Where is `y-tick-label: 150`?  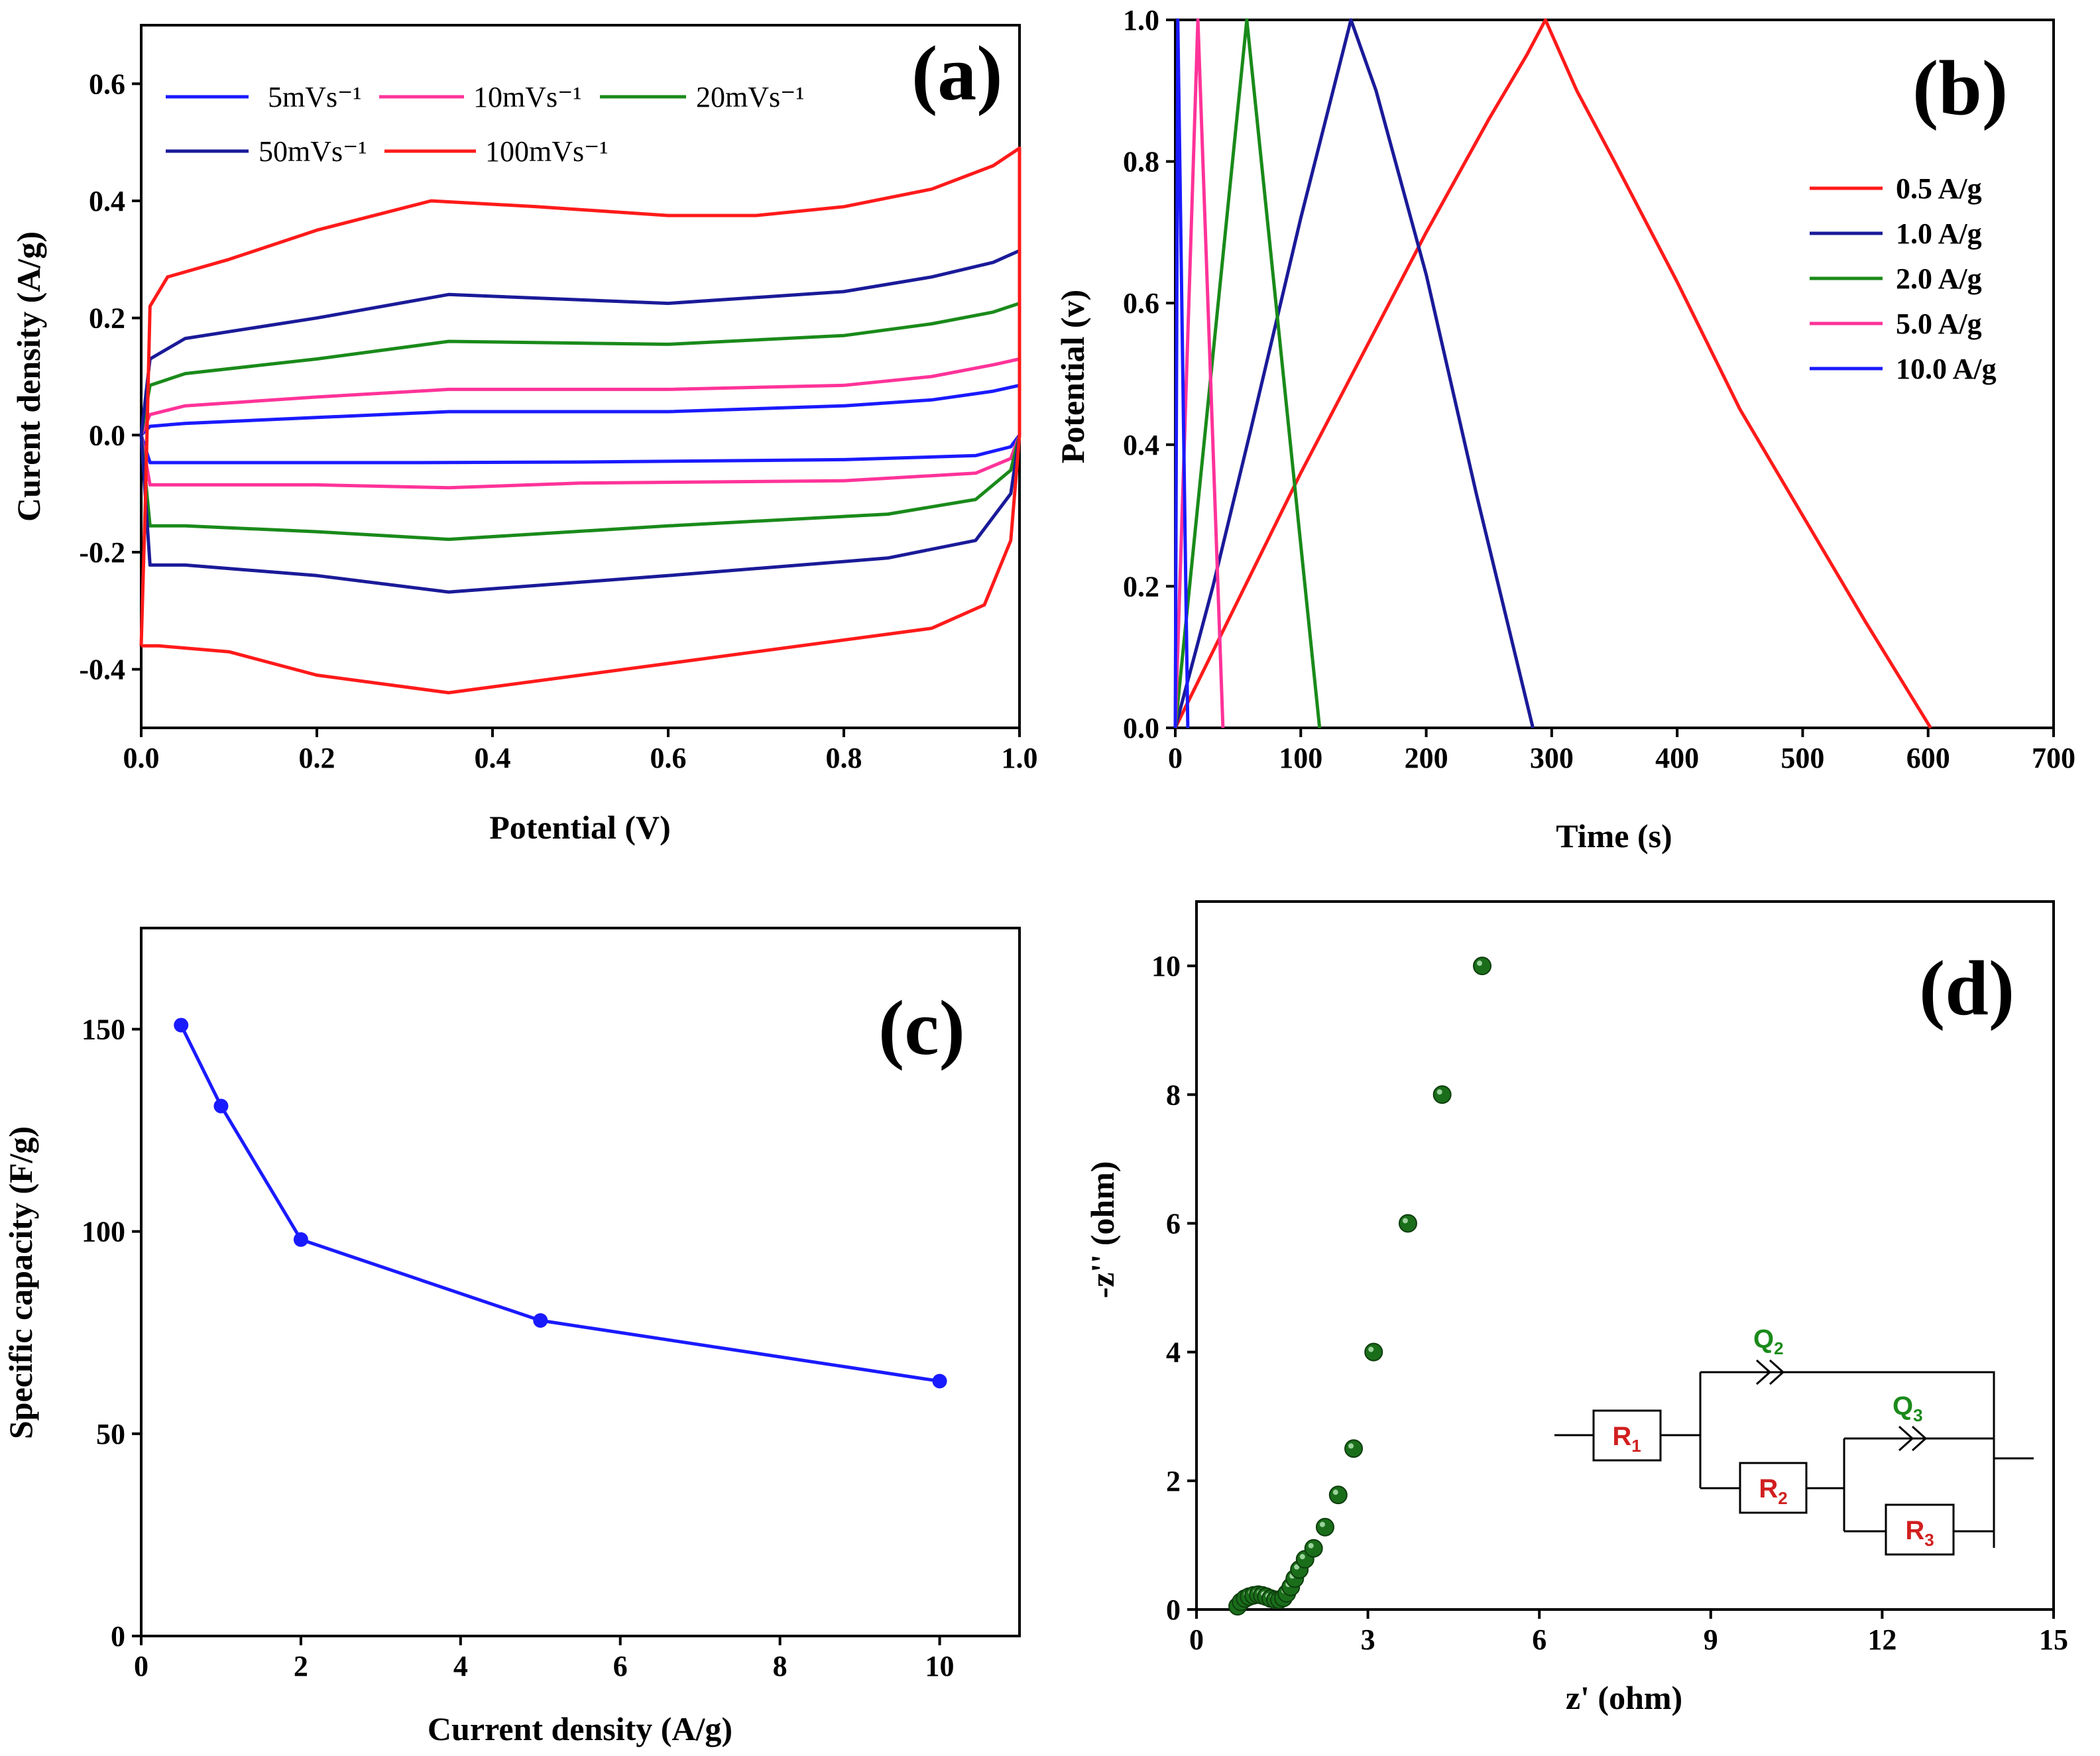 y-tick-label: 150 is located at coordinates (103, 1030).